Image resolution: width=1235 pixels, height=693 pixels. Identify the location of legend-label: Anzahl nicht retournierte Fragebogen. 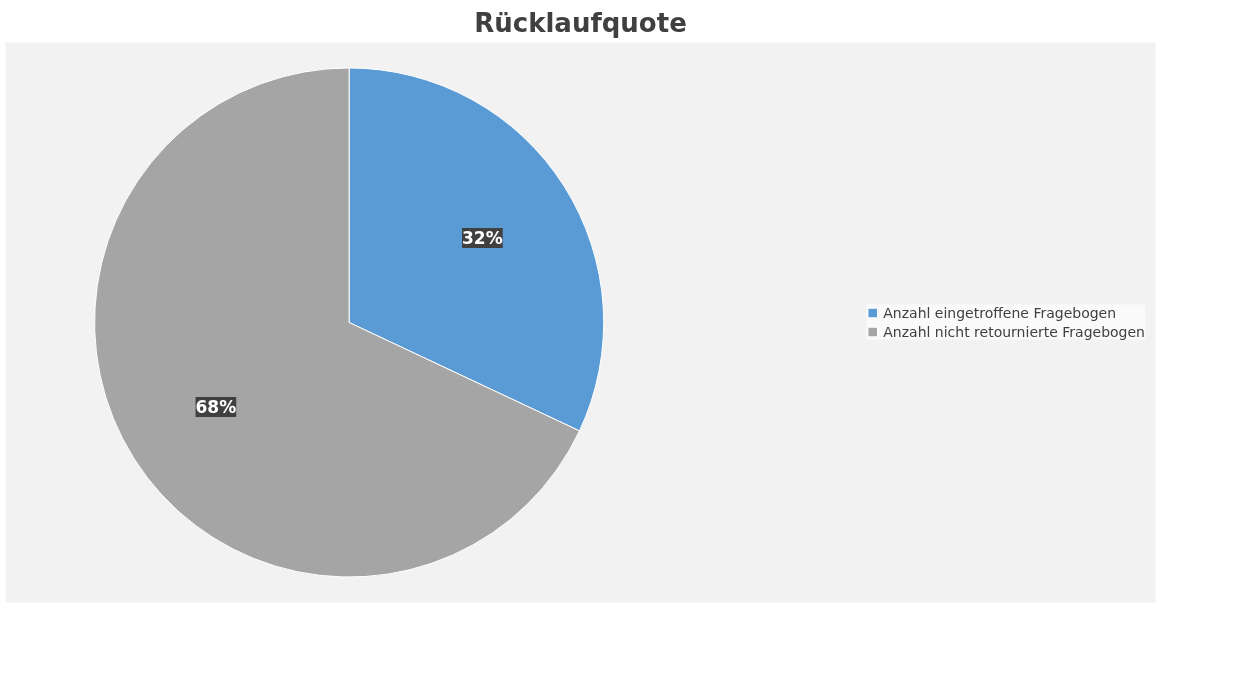
(1014, 331).